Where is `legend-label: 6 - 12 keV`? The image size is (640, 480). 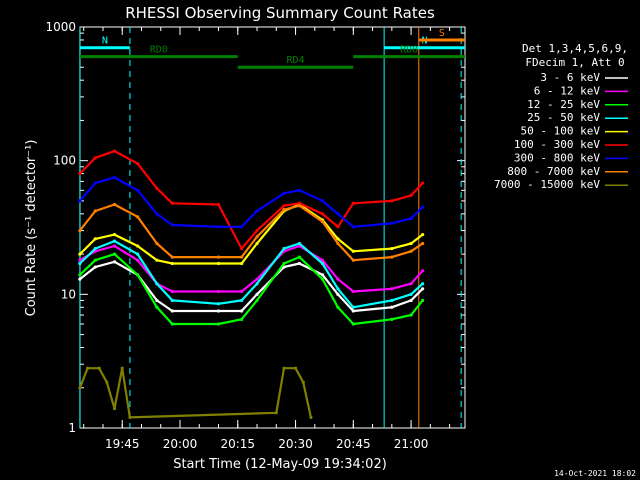
legend-label: 6 - 12 keV is located at coordinates (567, 90).